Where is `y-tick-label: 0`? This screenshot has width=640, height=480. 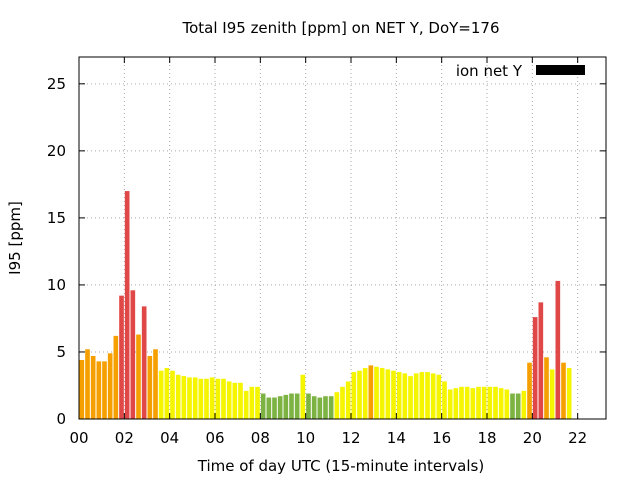 y-tick-label: 0 is located at coordinates (61, 419).